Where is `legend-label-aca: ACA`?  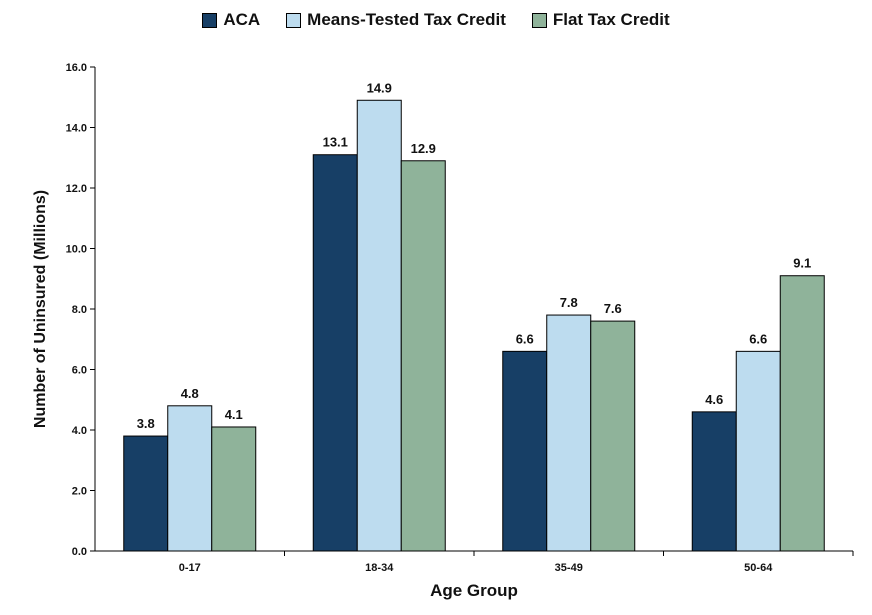
legend-label-aca: ACA is located at coordinates (242, 19).